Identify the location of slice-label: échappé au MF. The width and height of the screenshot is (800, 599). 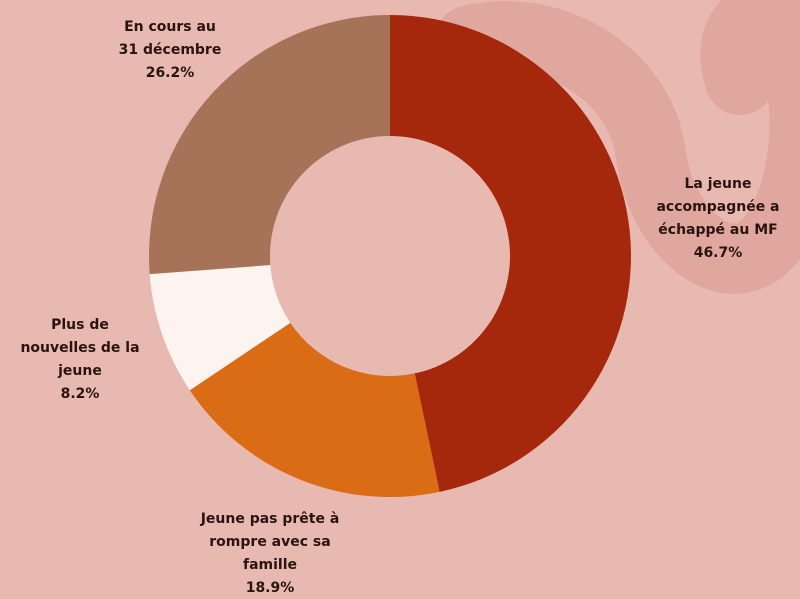
(717, 230).